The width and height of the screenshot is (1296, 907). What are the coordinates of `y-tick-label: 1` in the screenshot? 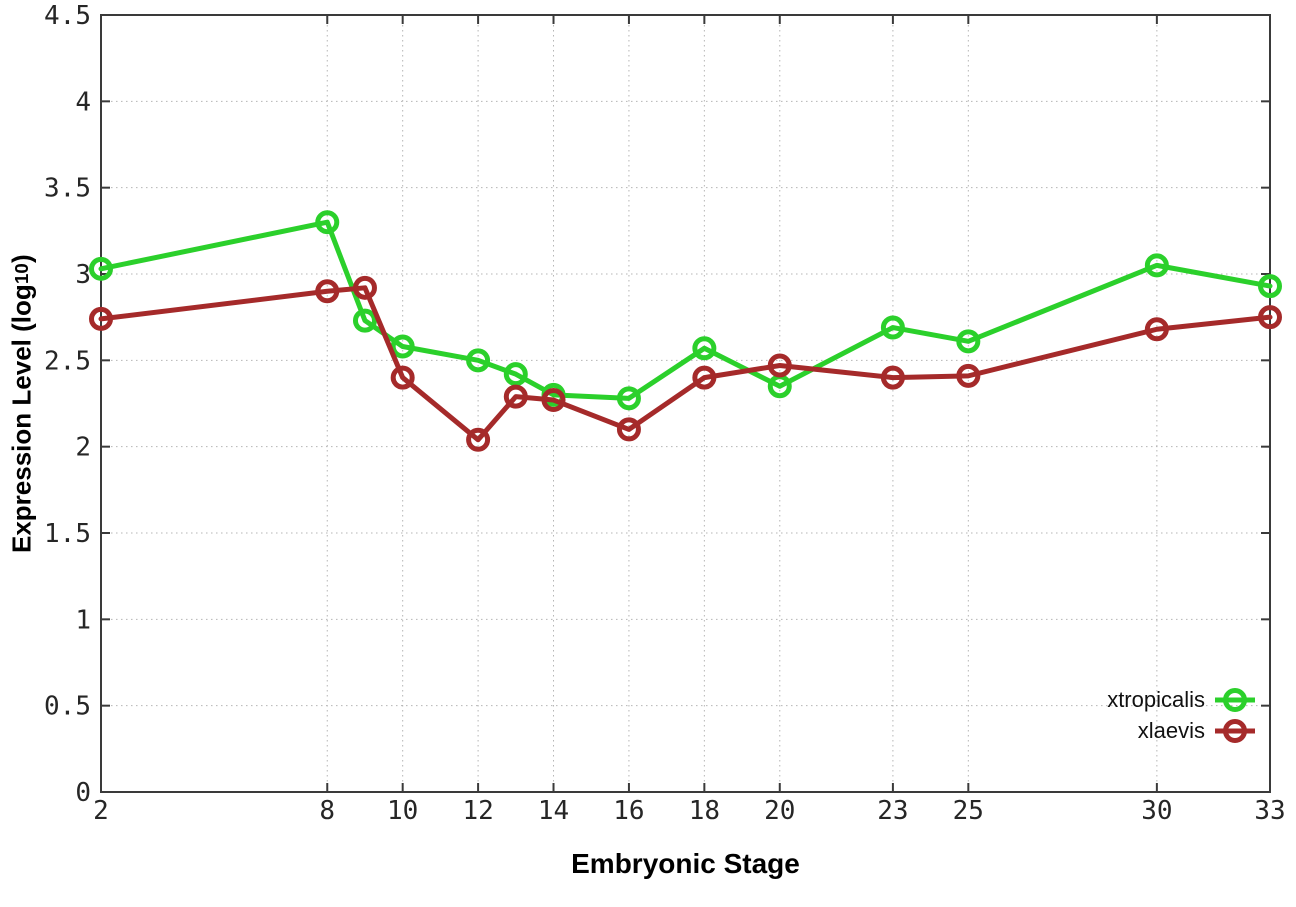 It's located at (83, 620).